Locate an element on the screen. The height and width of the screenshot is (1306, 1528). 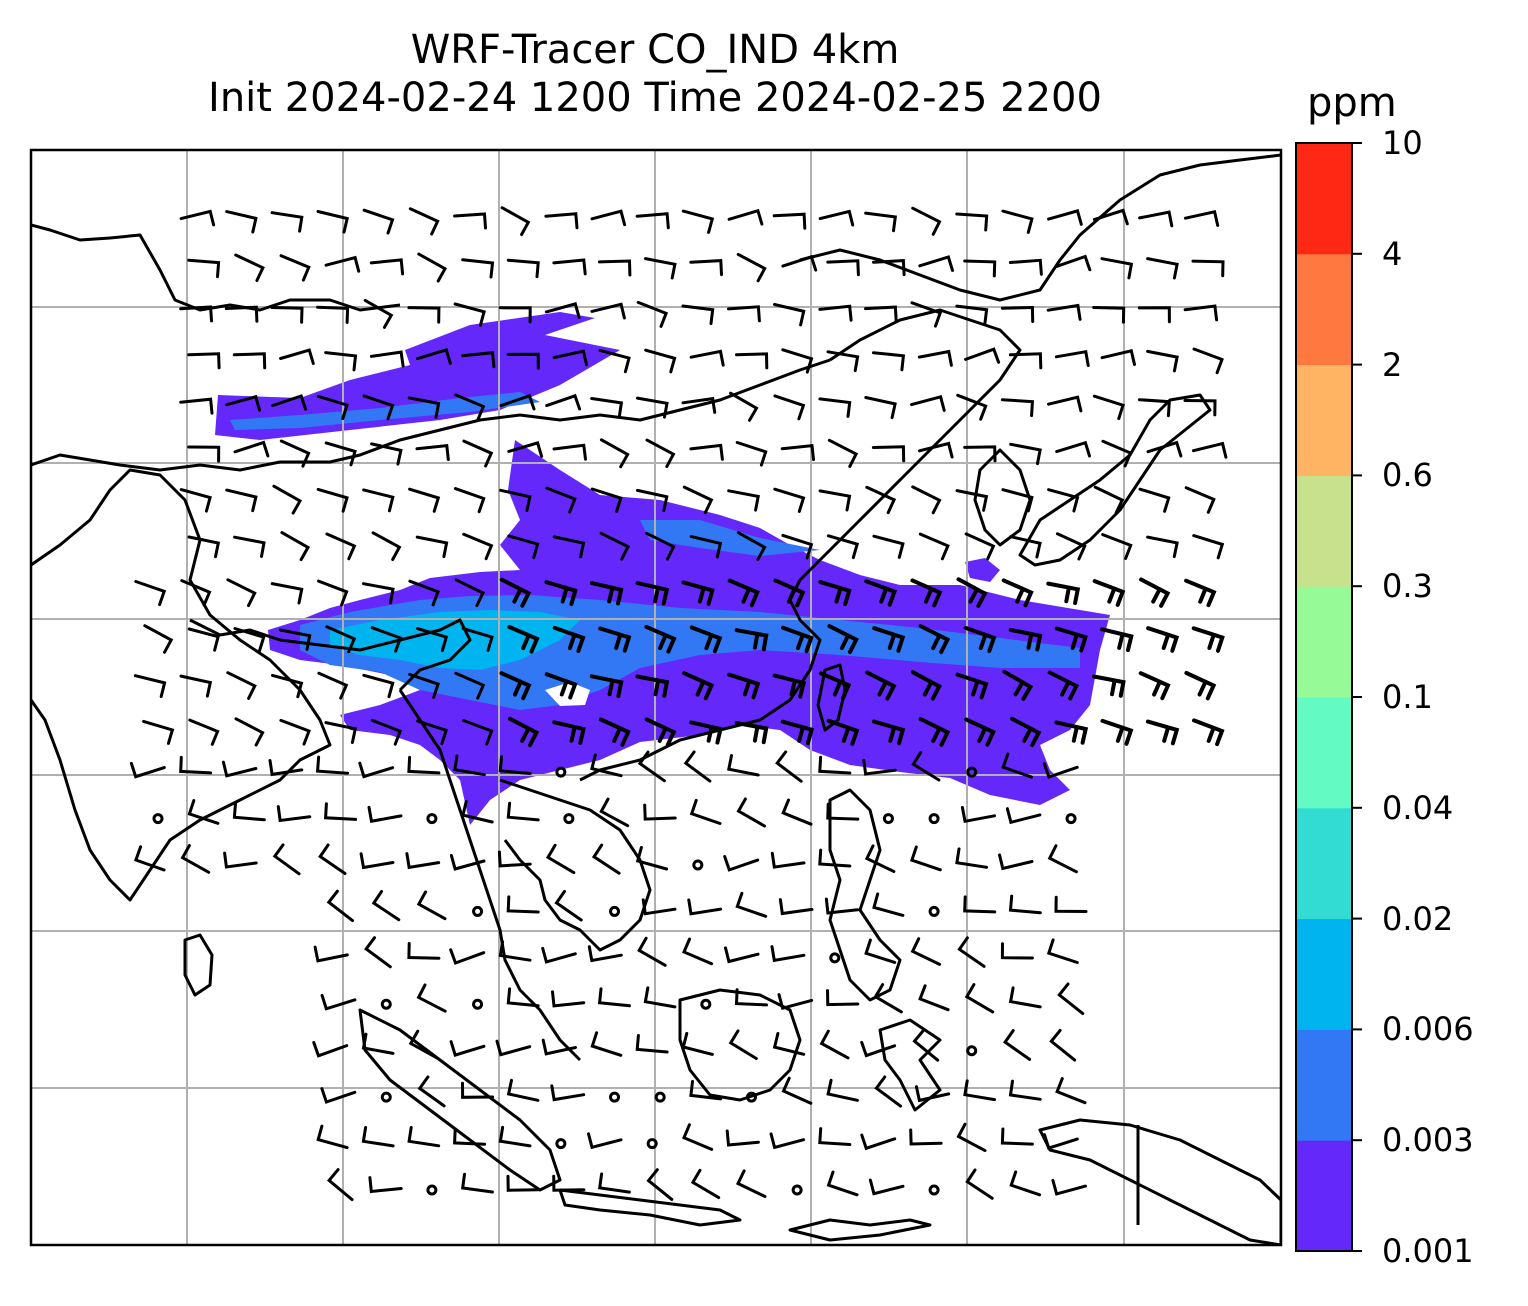
title-line-1: WRF-Tracer CO_IND 4km is located at coordinates (655, 50).